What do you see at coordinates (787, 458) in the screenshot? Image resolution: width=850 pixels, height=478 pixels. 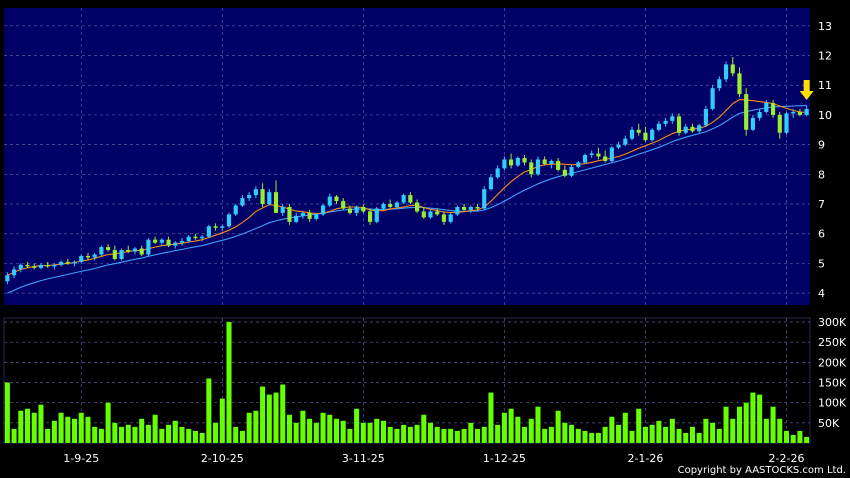 I see `x-tick-label: 2-2-26` at bounding box center [787, 458].